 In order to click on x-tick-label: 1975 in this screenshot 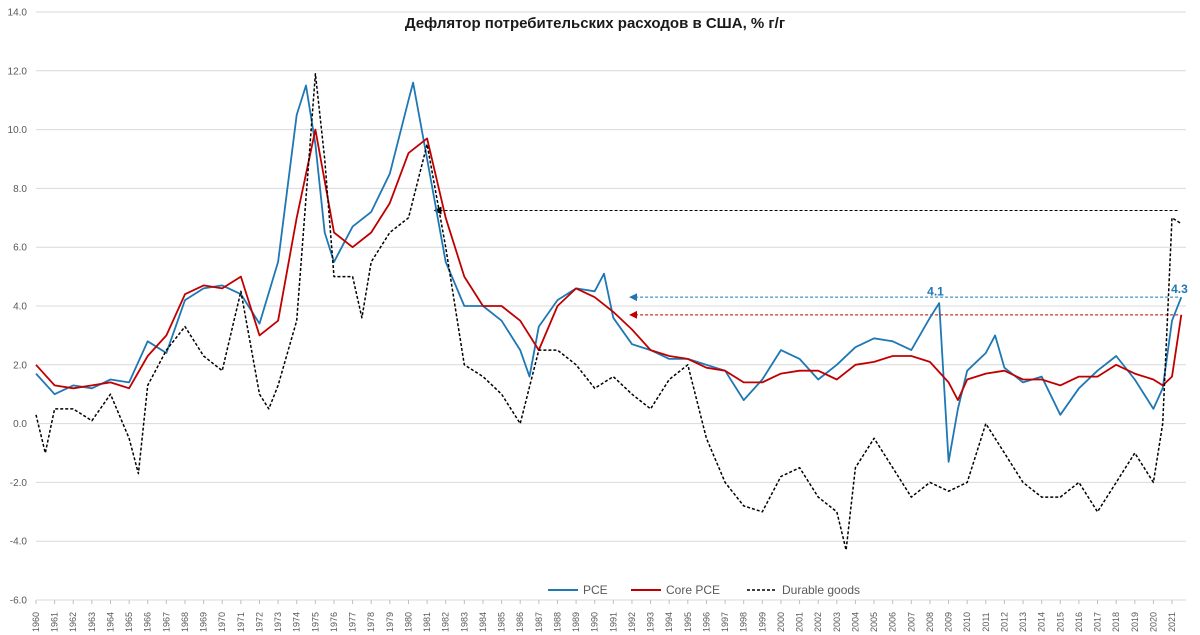, I will do `click(315, 622)`.